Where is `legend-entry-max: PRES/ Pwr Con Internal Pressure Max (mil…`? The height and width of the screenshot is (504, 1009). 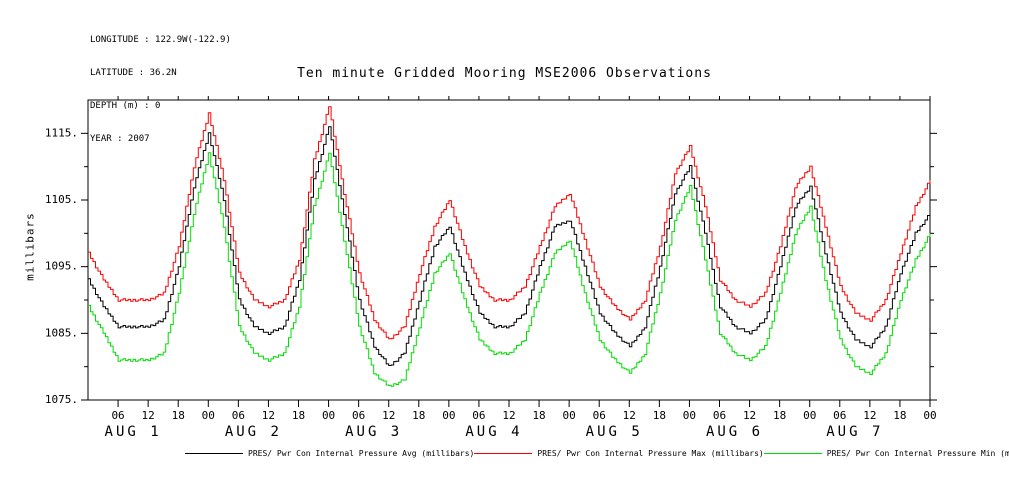 legend-entry-max: PRES/ Pwr Con Internal Pressure Max (mil… is located at coordinates (619, 453).